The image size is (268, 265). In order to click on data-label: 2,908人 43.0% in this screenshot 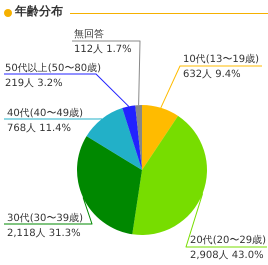, I will do `click(227, 255)`.